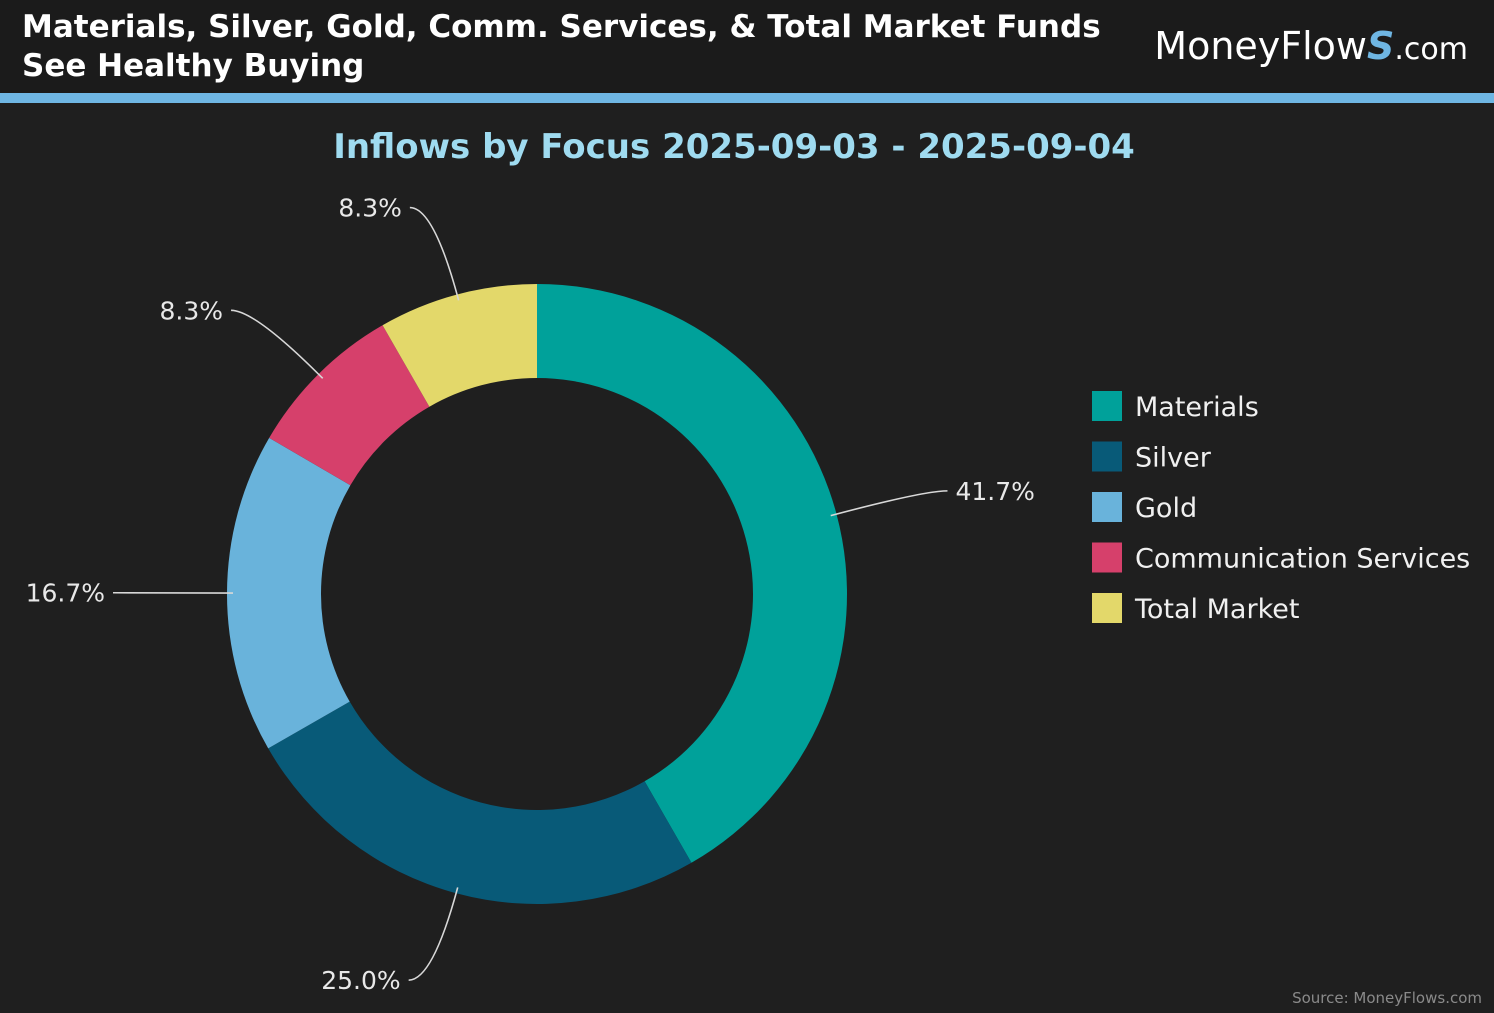 This screenshot has height=1013, width=1494. Describe the element at coordinates (277, 344) in the screenshot. I see `leader-line-communication-services` at that location.